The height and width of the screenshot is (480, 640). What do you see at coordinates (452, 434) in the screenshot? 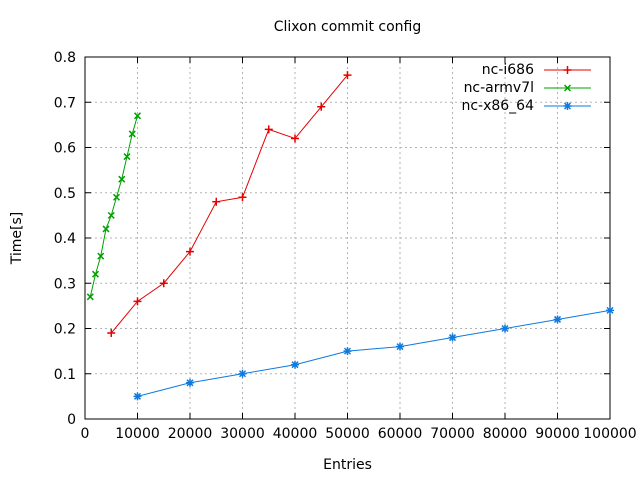
I see `x-tick-label: 70000` at bounding box center [452, 434].